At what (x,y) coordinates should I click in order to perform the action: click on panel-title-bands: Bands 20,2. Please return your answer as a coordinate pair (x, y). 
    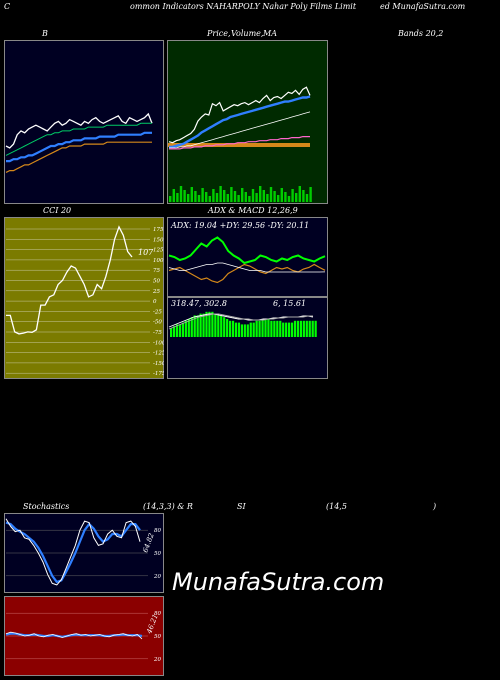
    Looking at the image, I should click on (421, 33).